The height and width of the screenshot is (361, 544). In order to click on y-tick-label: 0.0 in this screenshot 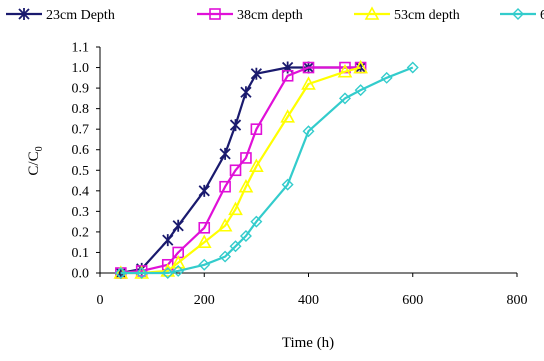, I will do `click(81, 274)`.